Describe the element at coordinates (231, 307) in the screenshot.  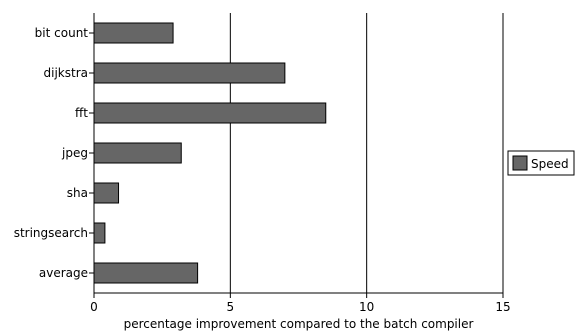
I see `x-tick-label: 5` at that location.